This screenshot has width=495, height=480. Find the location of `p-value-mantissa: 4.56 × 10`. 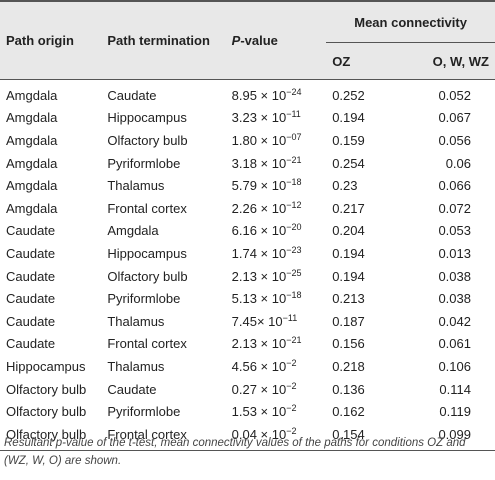

p-value-mantissa: 4.56 × 10 is located at coordinates (259, 366).